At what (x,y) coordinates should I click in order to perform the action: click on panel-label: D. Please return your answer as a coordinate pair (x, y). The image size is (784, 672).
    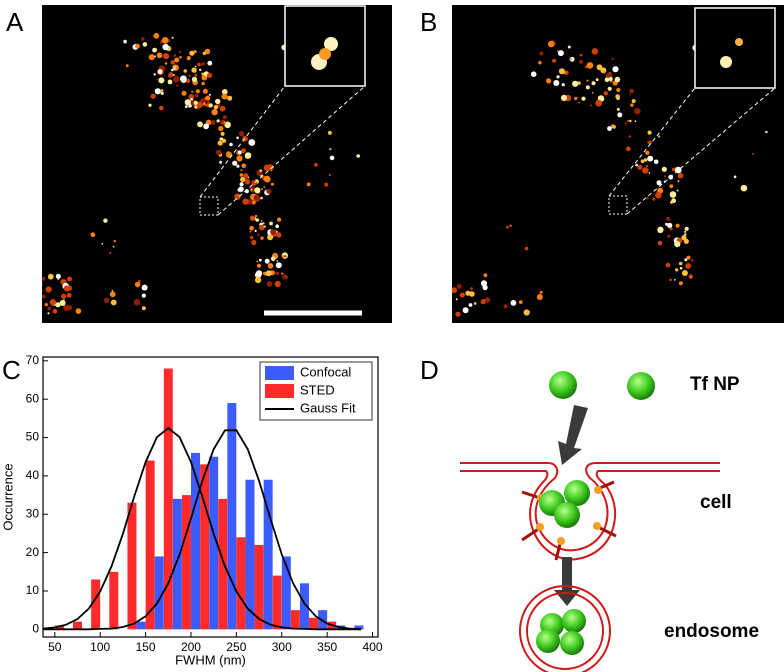
    Looking at the image, I should click on (429, 370).